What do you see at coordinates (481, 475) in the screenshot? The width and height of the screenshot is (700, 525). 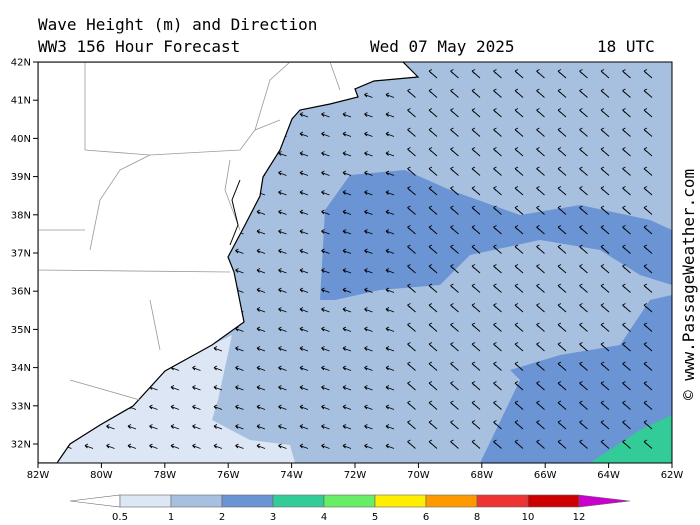 I see `lon-label: 68W` at bounding box center [481, 475].